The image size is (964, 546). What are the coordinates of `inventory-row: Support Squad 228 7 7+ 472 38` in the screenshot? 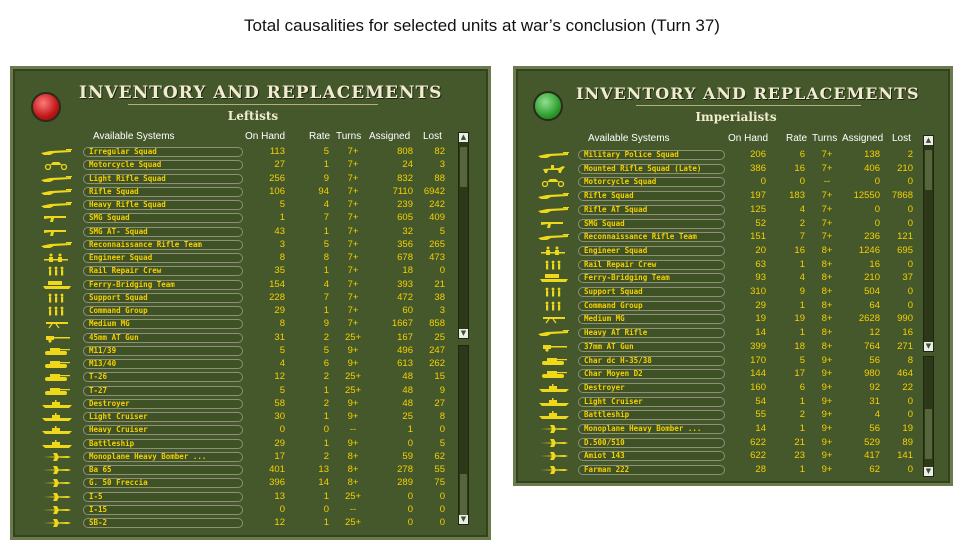 It's located at (250, 299).